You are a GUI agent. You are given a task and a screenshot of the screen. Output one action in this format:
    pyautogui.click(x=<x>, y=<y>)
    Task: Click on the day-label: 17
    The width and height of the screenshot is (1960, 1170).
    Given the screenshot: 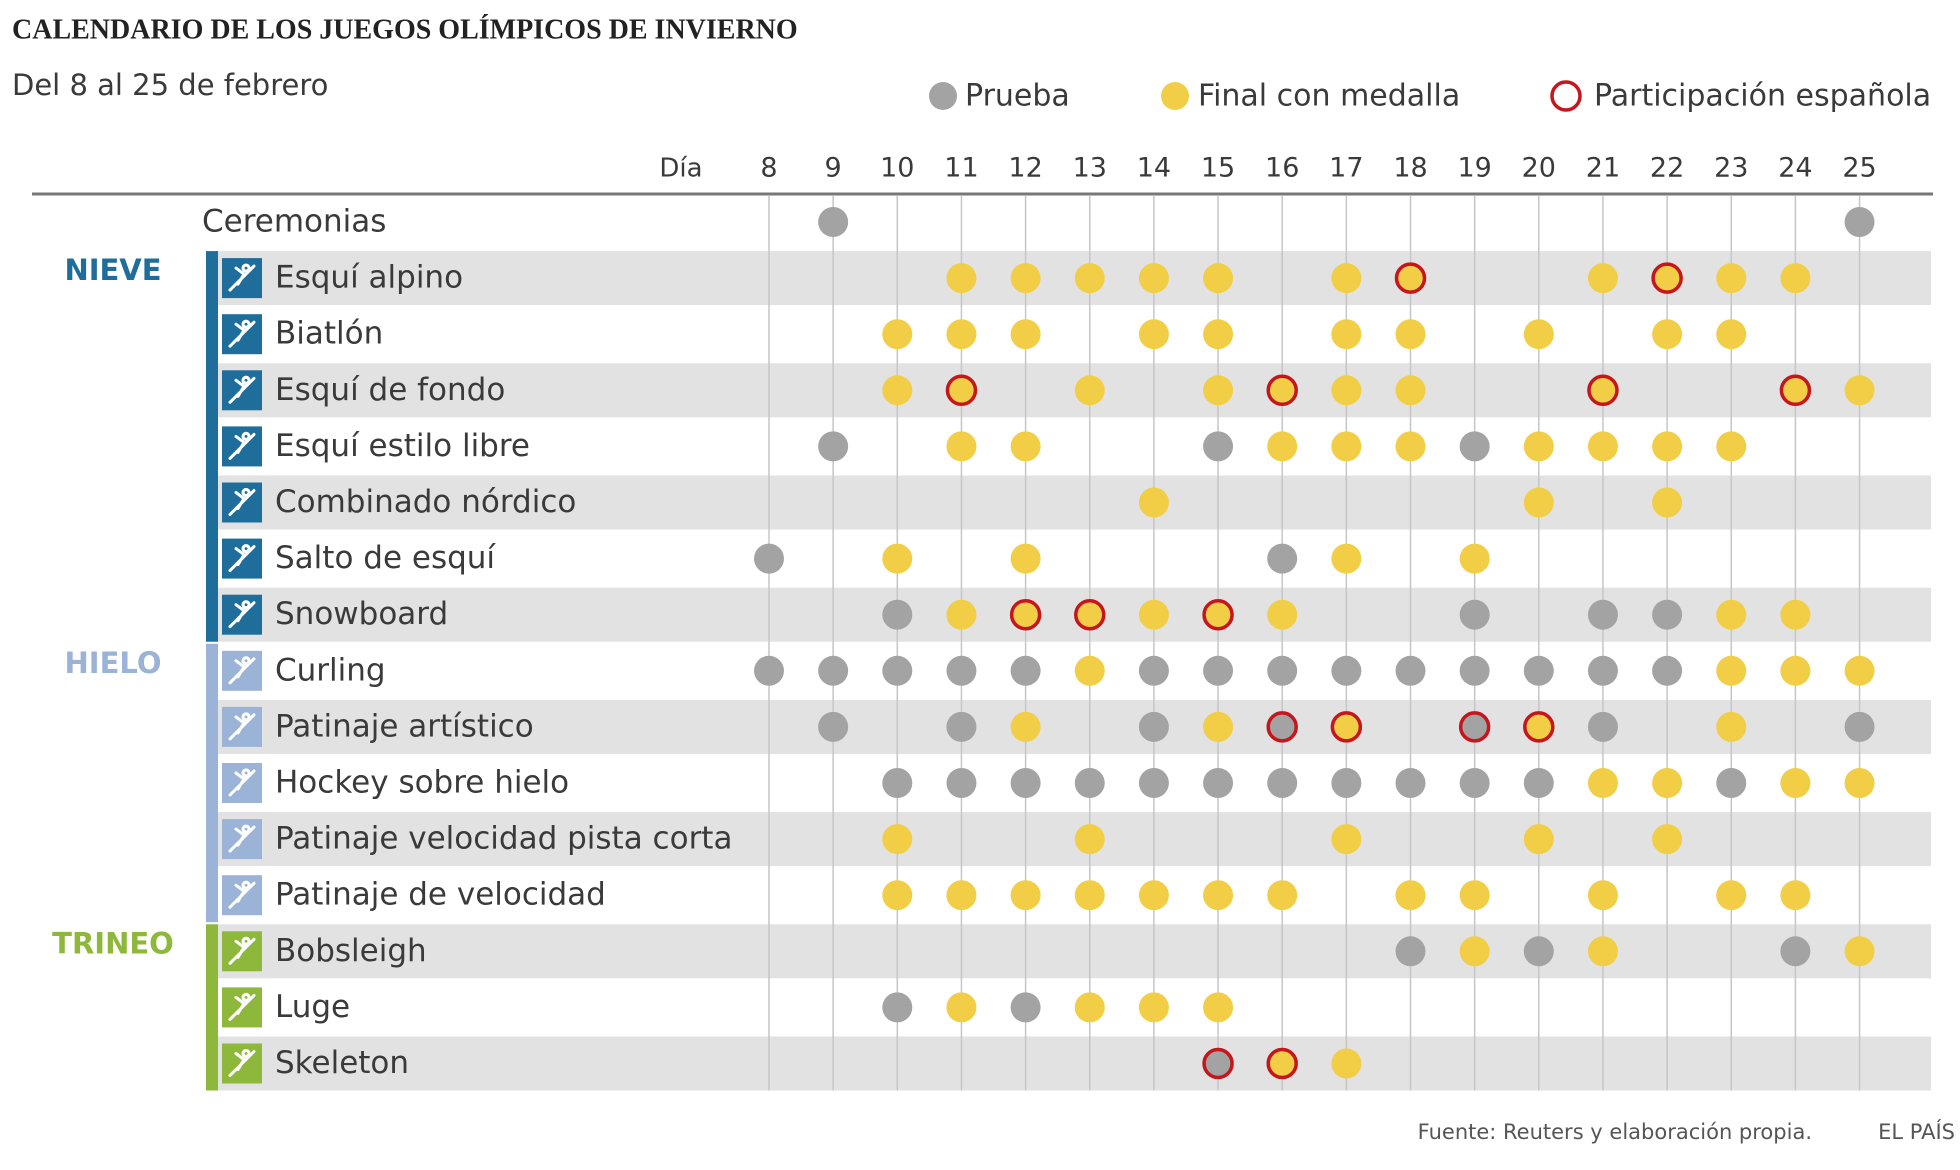 What is the action you would take?
    pyautogui.click(x=1346, y=168)
    